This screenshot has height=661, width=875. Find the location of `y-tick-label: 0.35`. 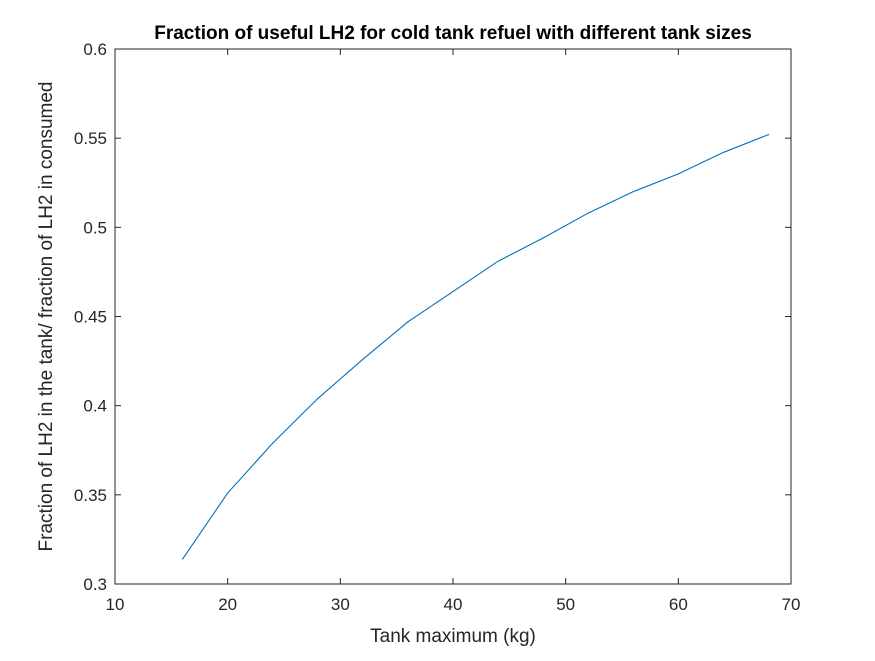

y-tick-label: 0.35 is located at coordinates (90, 495).